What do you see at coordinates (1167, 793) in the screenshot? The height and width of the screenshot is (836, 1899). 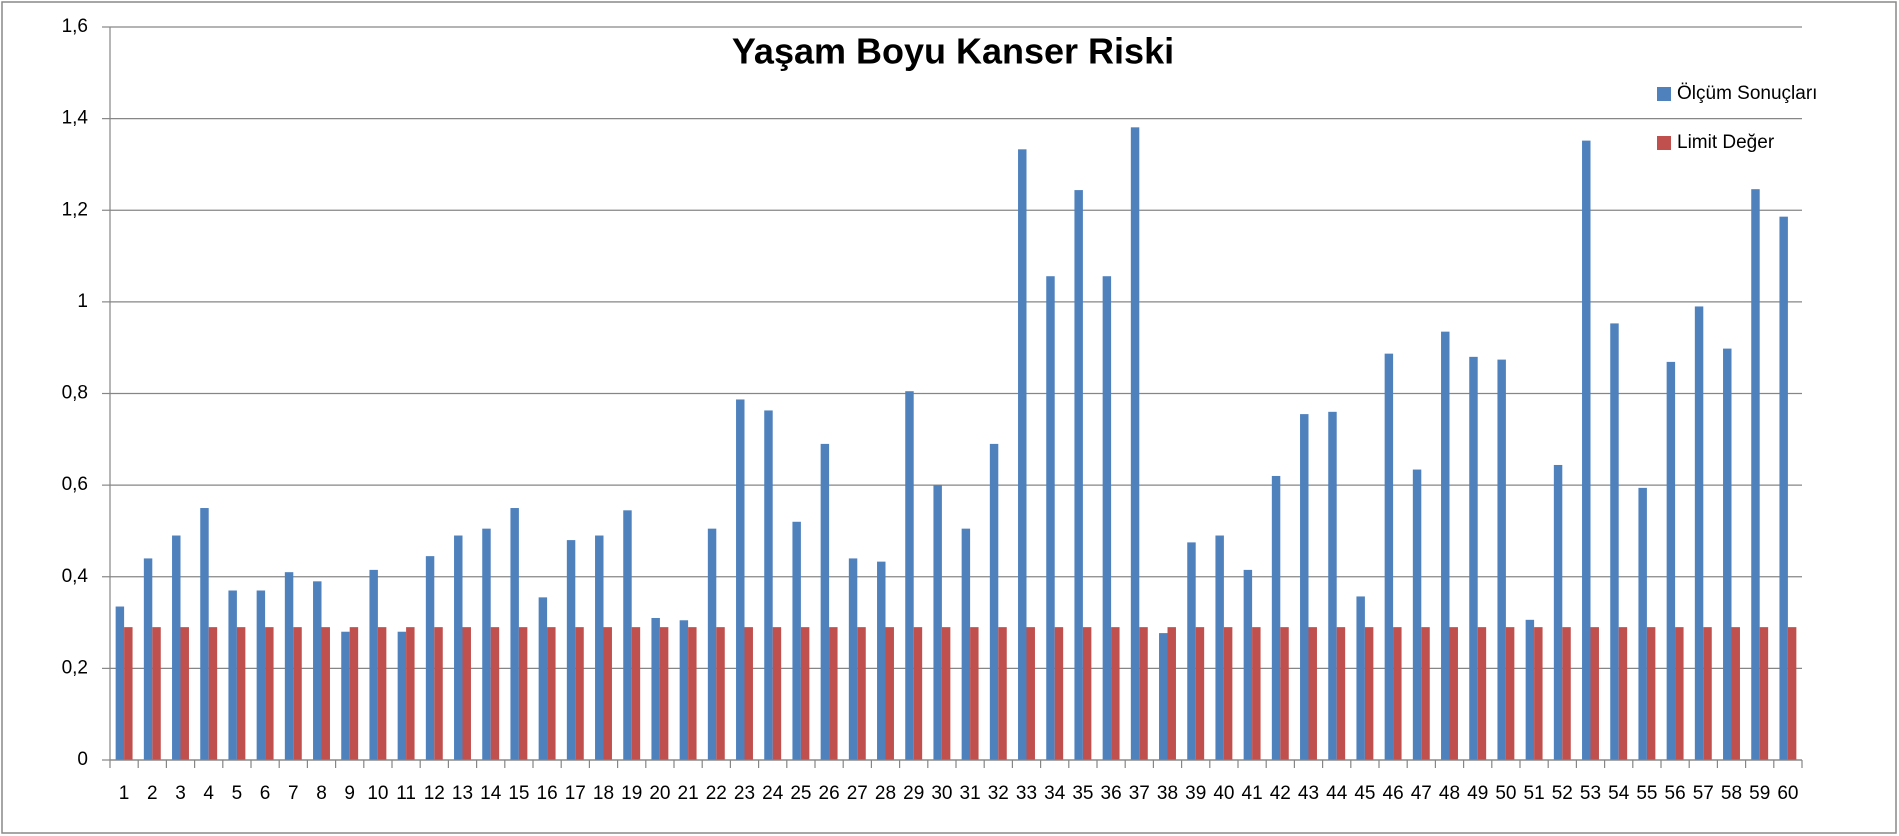 I see `x-tick-label: 38` at bounding box center [1167, 793].